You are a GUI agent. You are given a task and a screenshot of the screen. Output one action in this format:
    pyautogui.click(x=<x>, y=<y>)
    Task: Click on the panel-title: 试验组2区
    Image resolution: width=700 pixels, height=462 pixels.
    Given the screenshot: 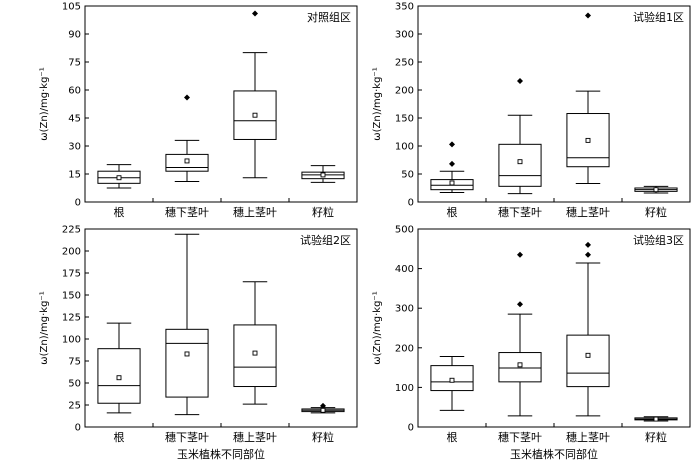 What is the action you would take?
    pyautogui.click(x=325, y=240)
    